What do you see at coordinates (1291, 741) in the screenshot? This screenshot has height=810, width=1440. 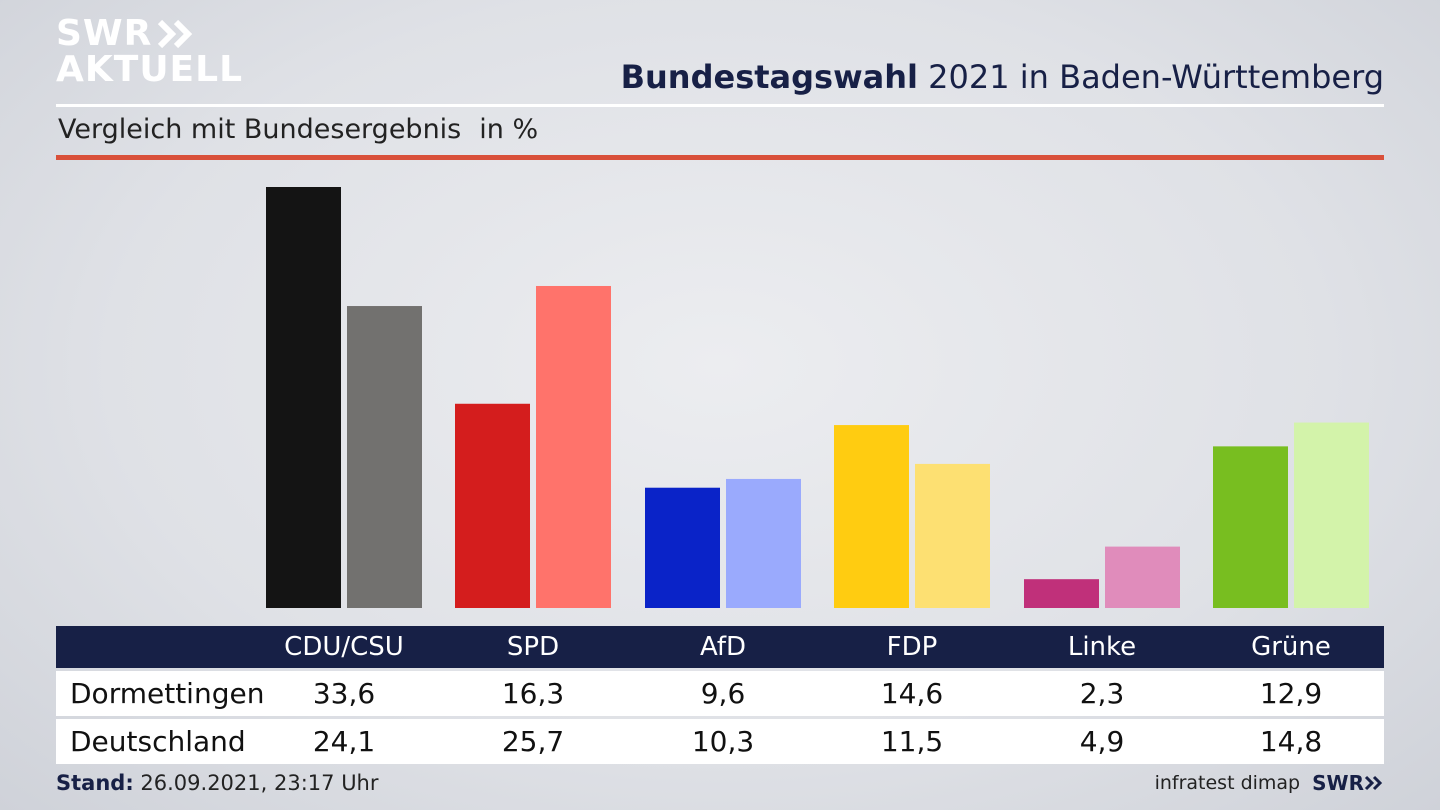 I see `table-cell: 14,8` at bounding box center [1291, 741].